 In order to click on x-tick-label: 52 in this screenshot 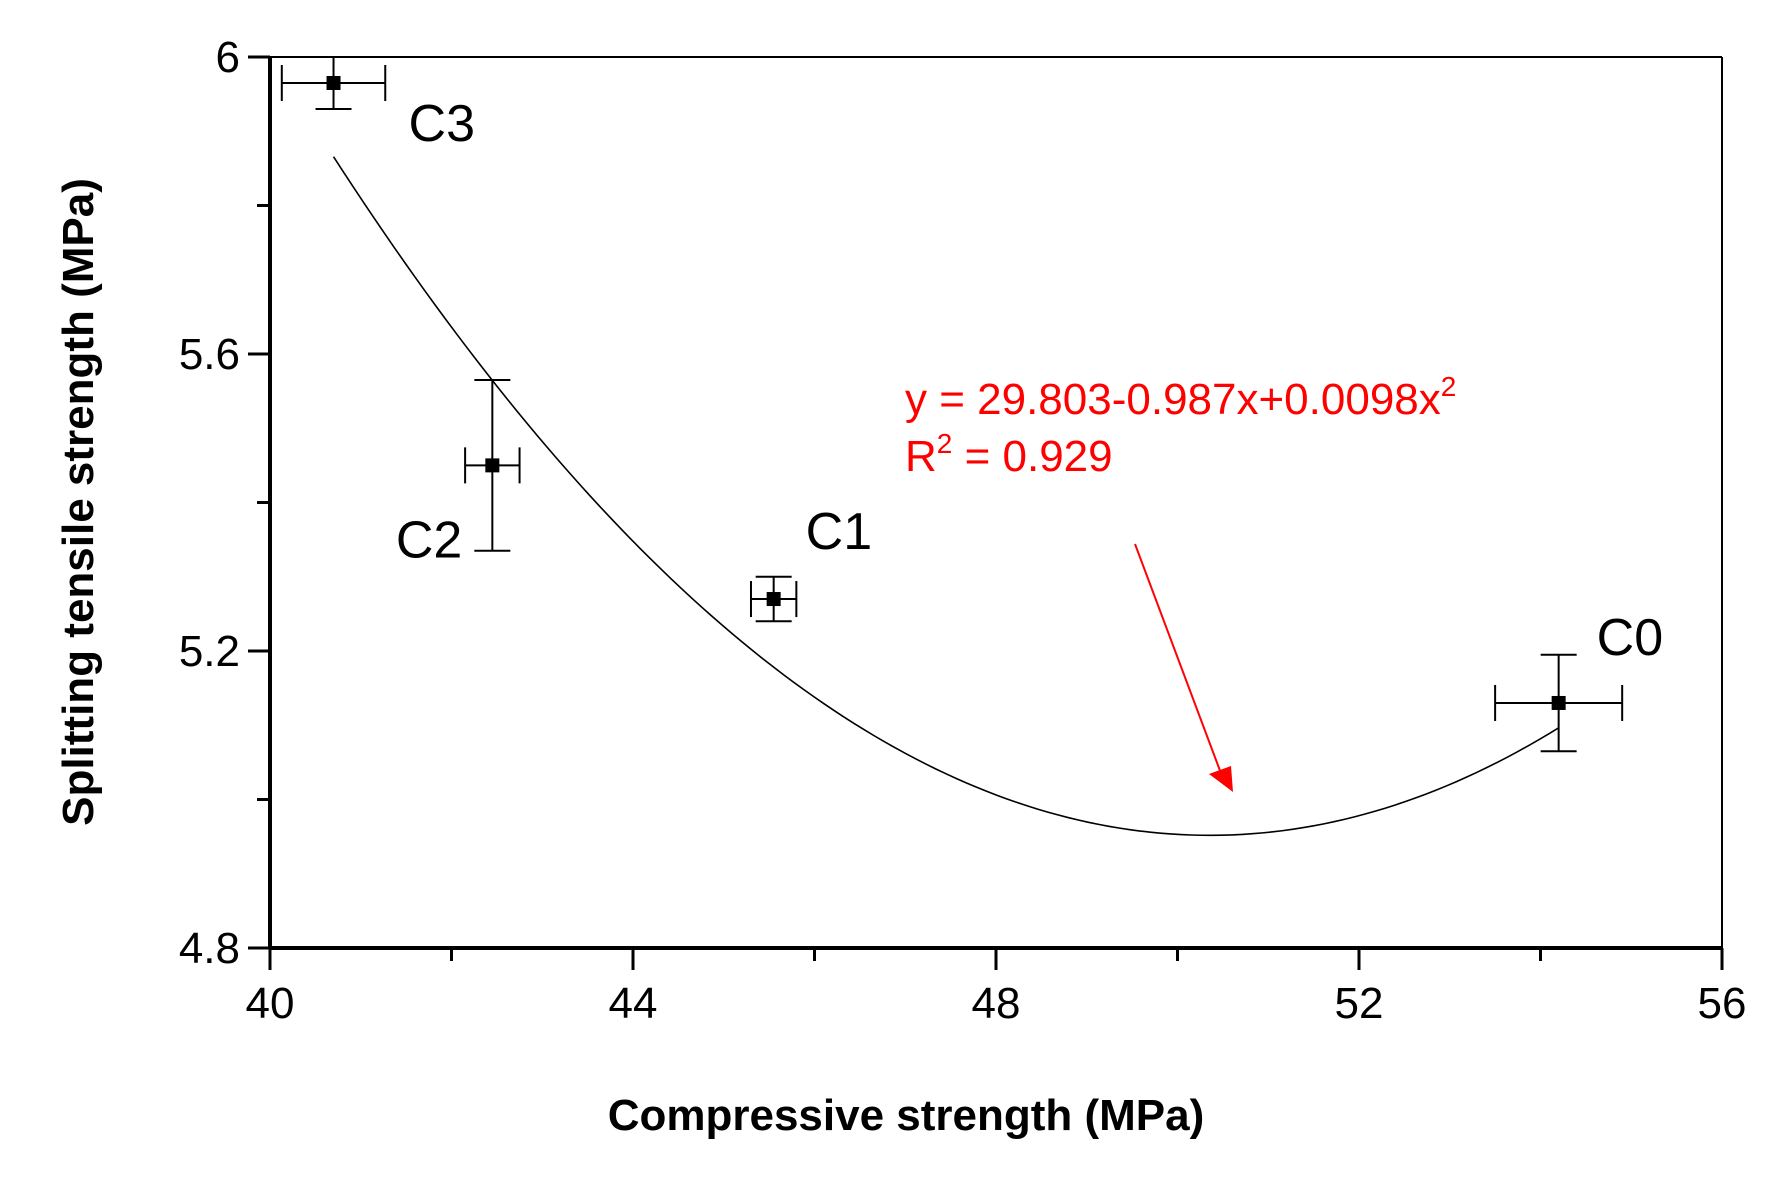, I will do `click(1359, 1003)`.